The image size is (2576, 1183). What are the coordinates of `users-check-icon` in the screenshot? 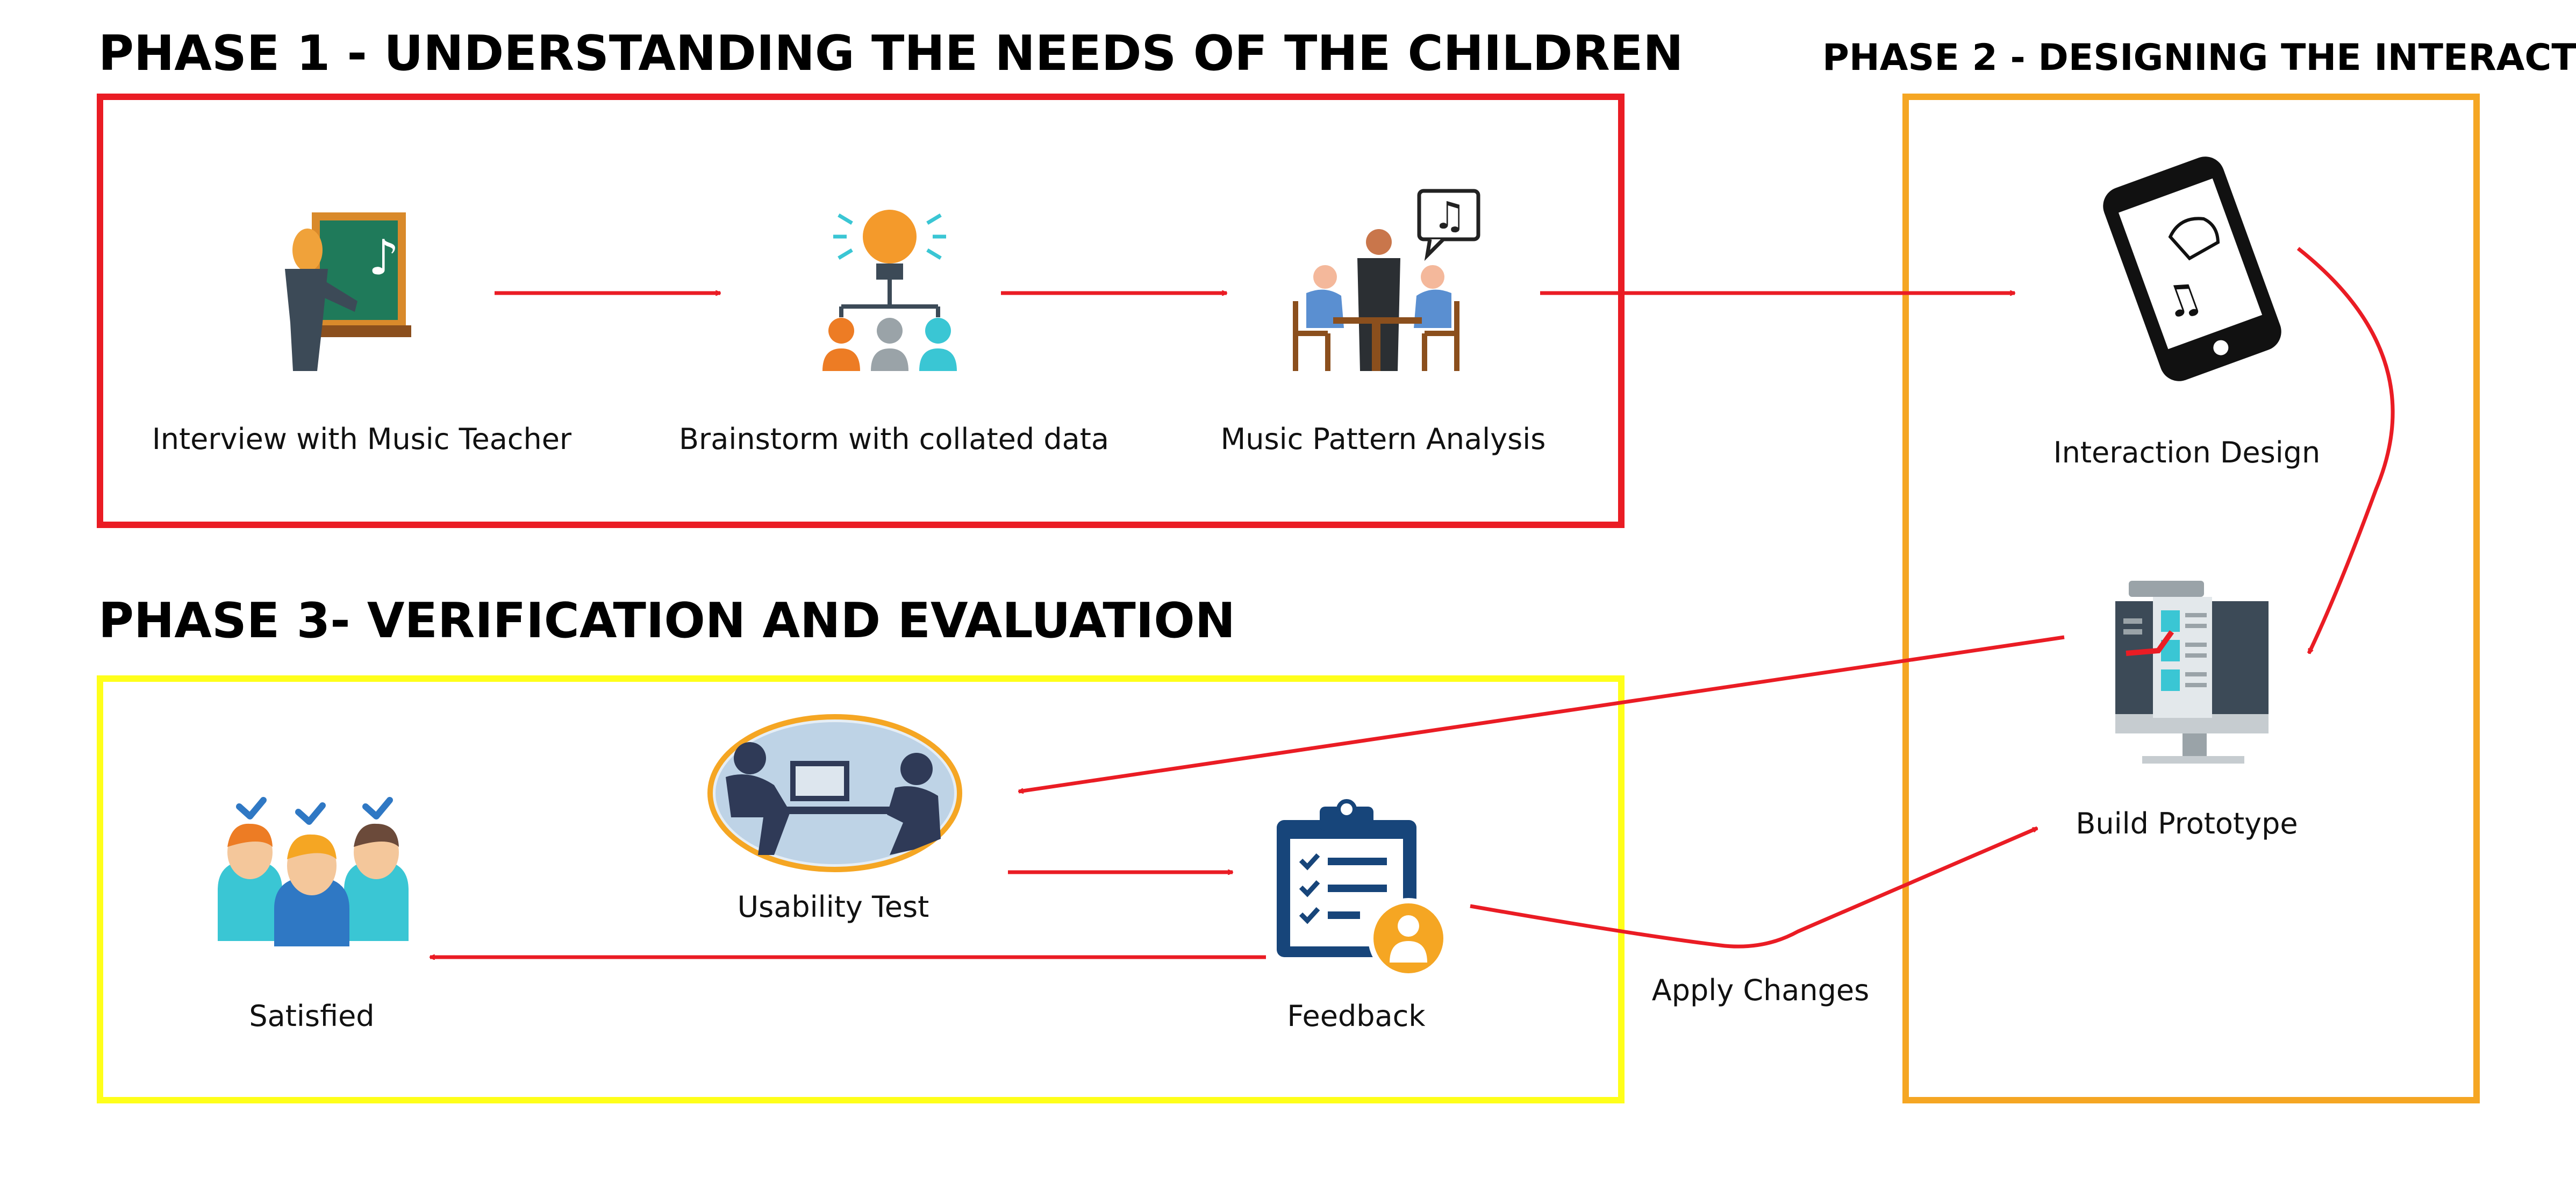 It's located at (313, 871).